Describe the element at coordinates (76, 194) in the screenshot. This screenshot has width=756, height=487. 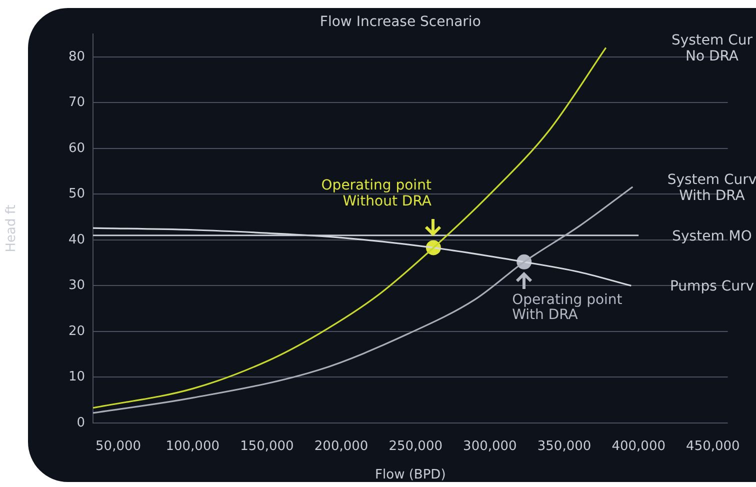
I see `y-tick-label: 50` at that location.